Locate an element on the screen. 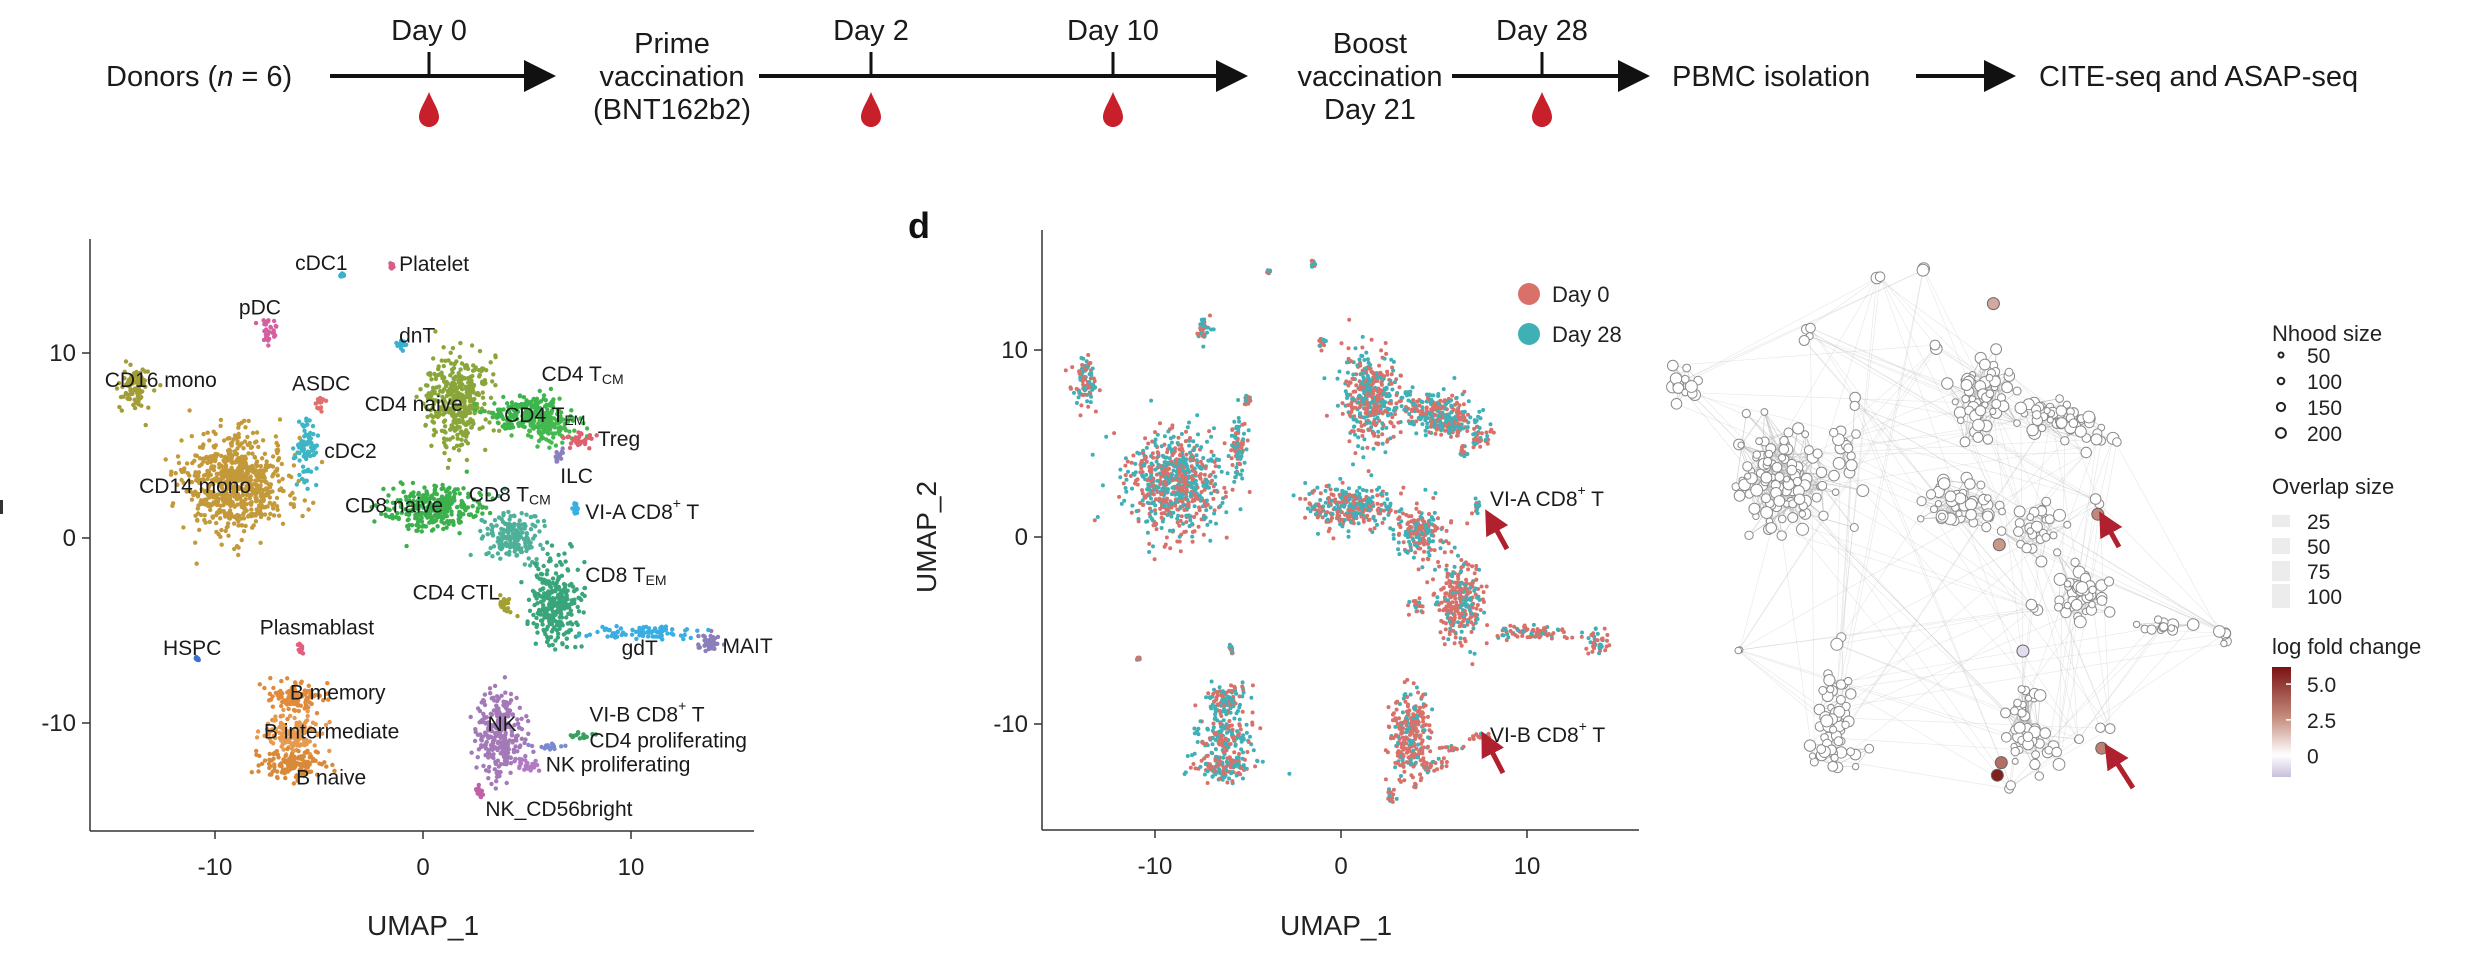  y-tick-label: 10 is located at coordinates (62, 353).